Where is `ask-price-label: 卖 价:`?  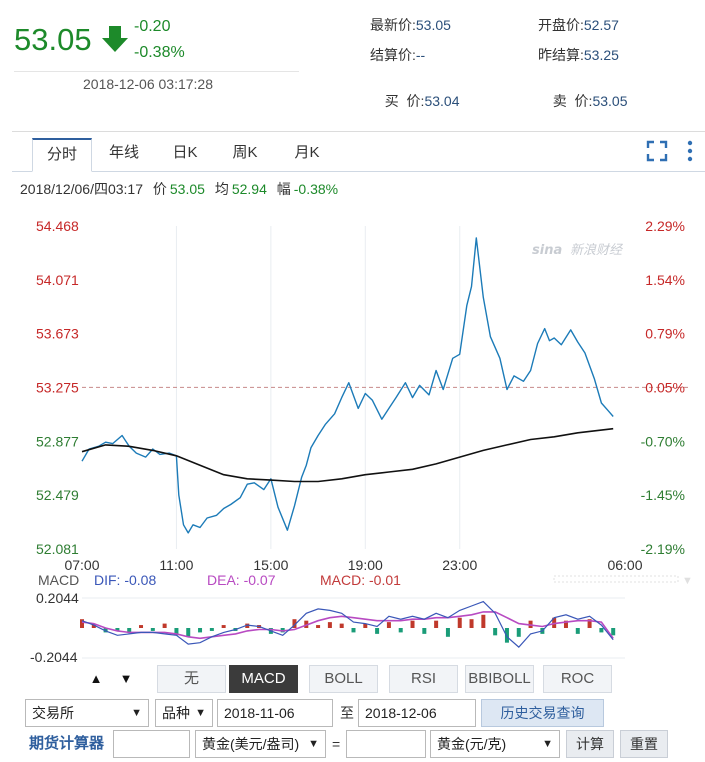 ask-price-label: 卖 价: is located at coordinates (572, 101).